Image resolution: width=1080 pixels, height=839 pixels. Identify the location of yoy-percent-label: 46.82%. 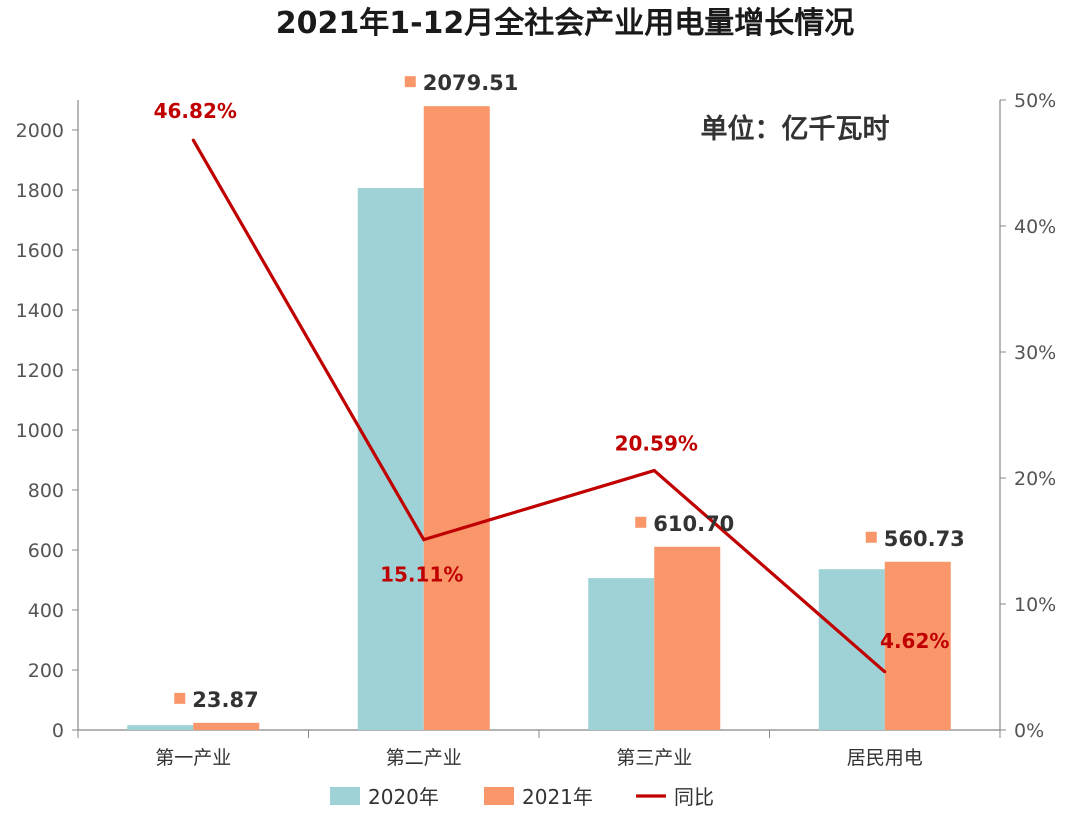
(195, 111).